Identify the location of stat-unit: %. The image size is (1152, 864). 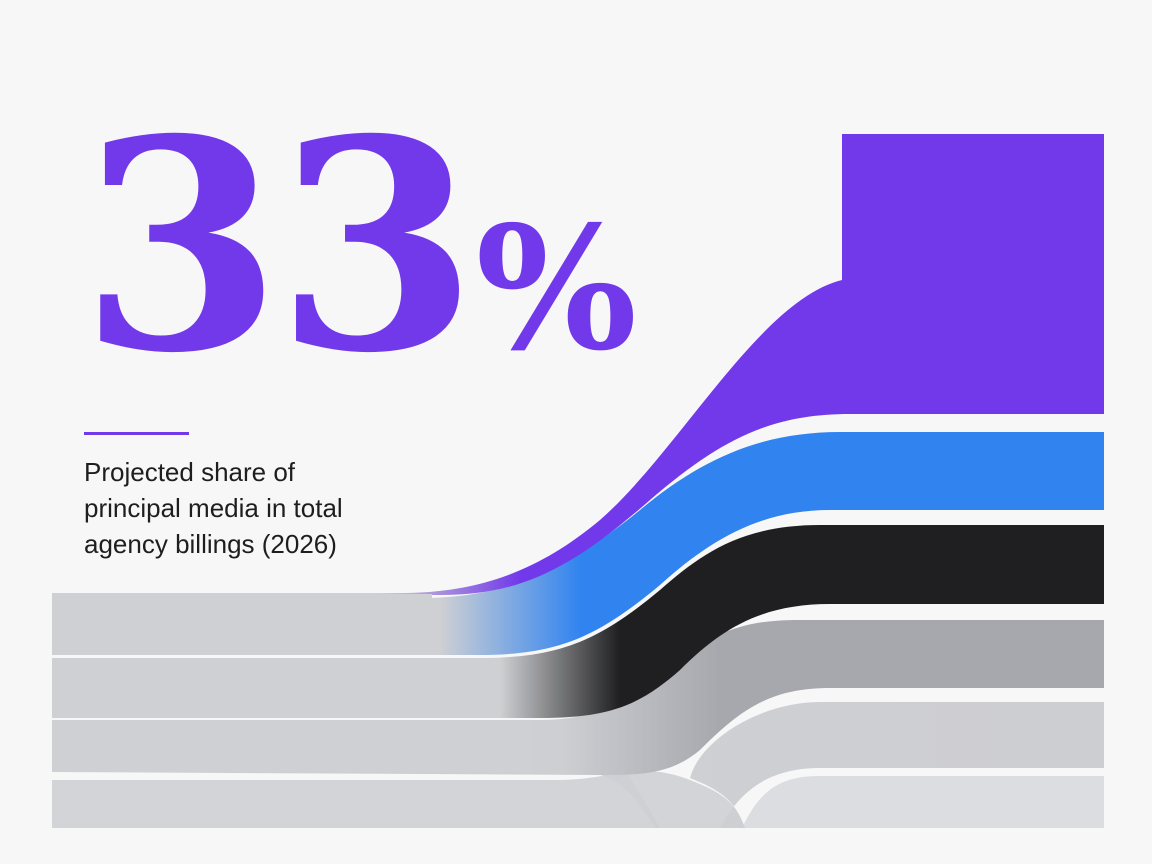
(556, 289).